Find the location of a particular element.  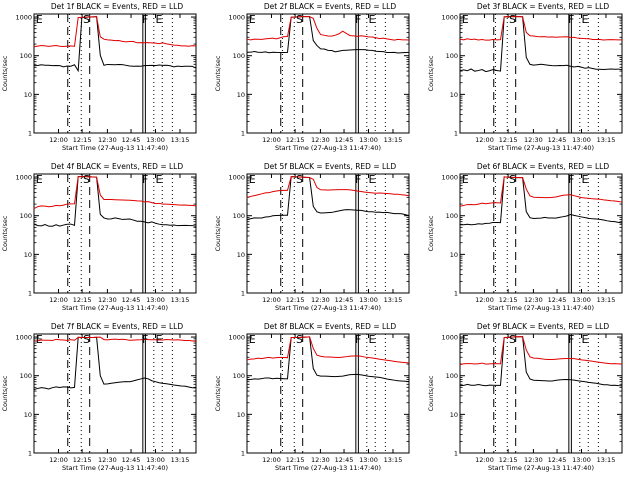

plot-title: Det 2f BLACK = Events, RED = LLD is located at coordinates (330, 6).